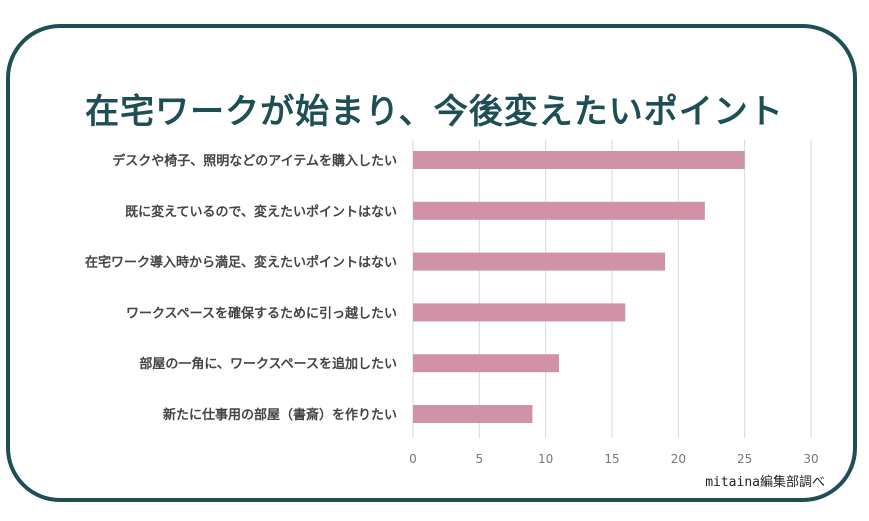 This screenshot has width=869, height=521. I want to click on x-tick-label: 25, so click(744, 459).